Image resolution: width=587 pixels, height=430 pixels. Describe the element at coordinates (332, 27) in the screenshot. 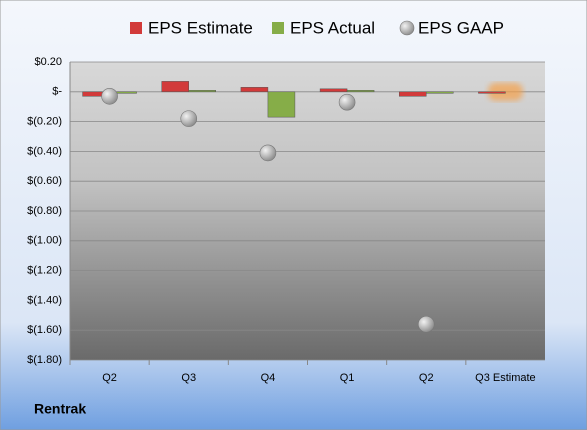

I see `legend-label: EPS Actual` at that location.